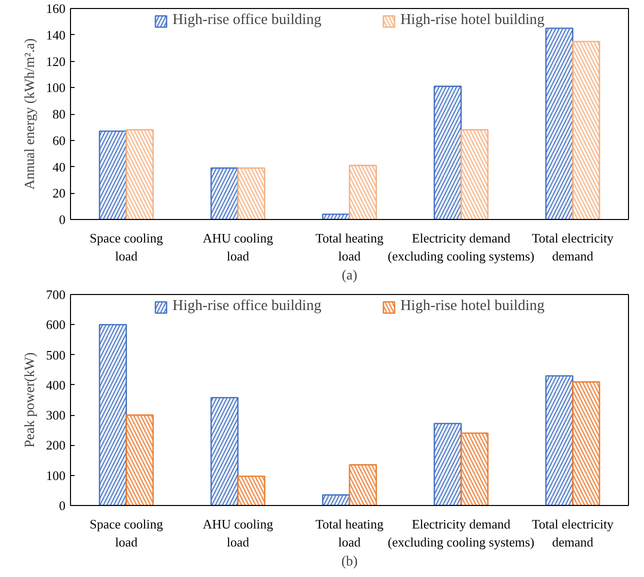 This screenshot has height=577, width=644. I want to click on x-axis-title: (b), so click(349, 562).